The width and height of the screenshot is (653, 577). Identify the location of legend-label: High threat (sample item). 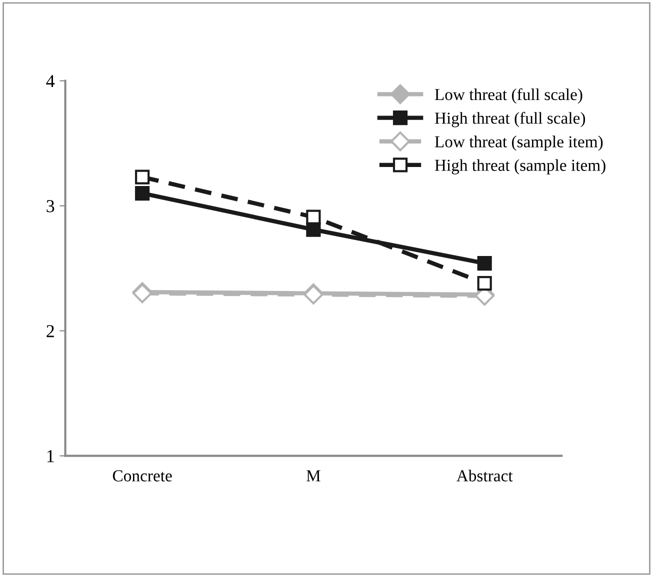
(520, 166).